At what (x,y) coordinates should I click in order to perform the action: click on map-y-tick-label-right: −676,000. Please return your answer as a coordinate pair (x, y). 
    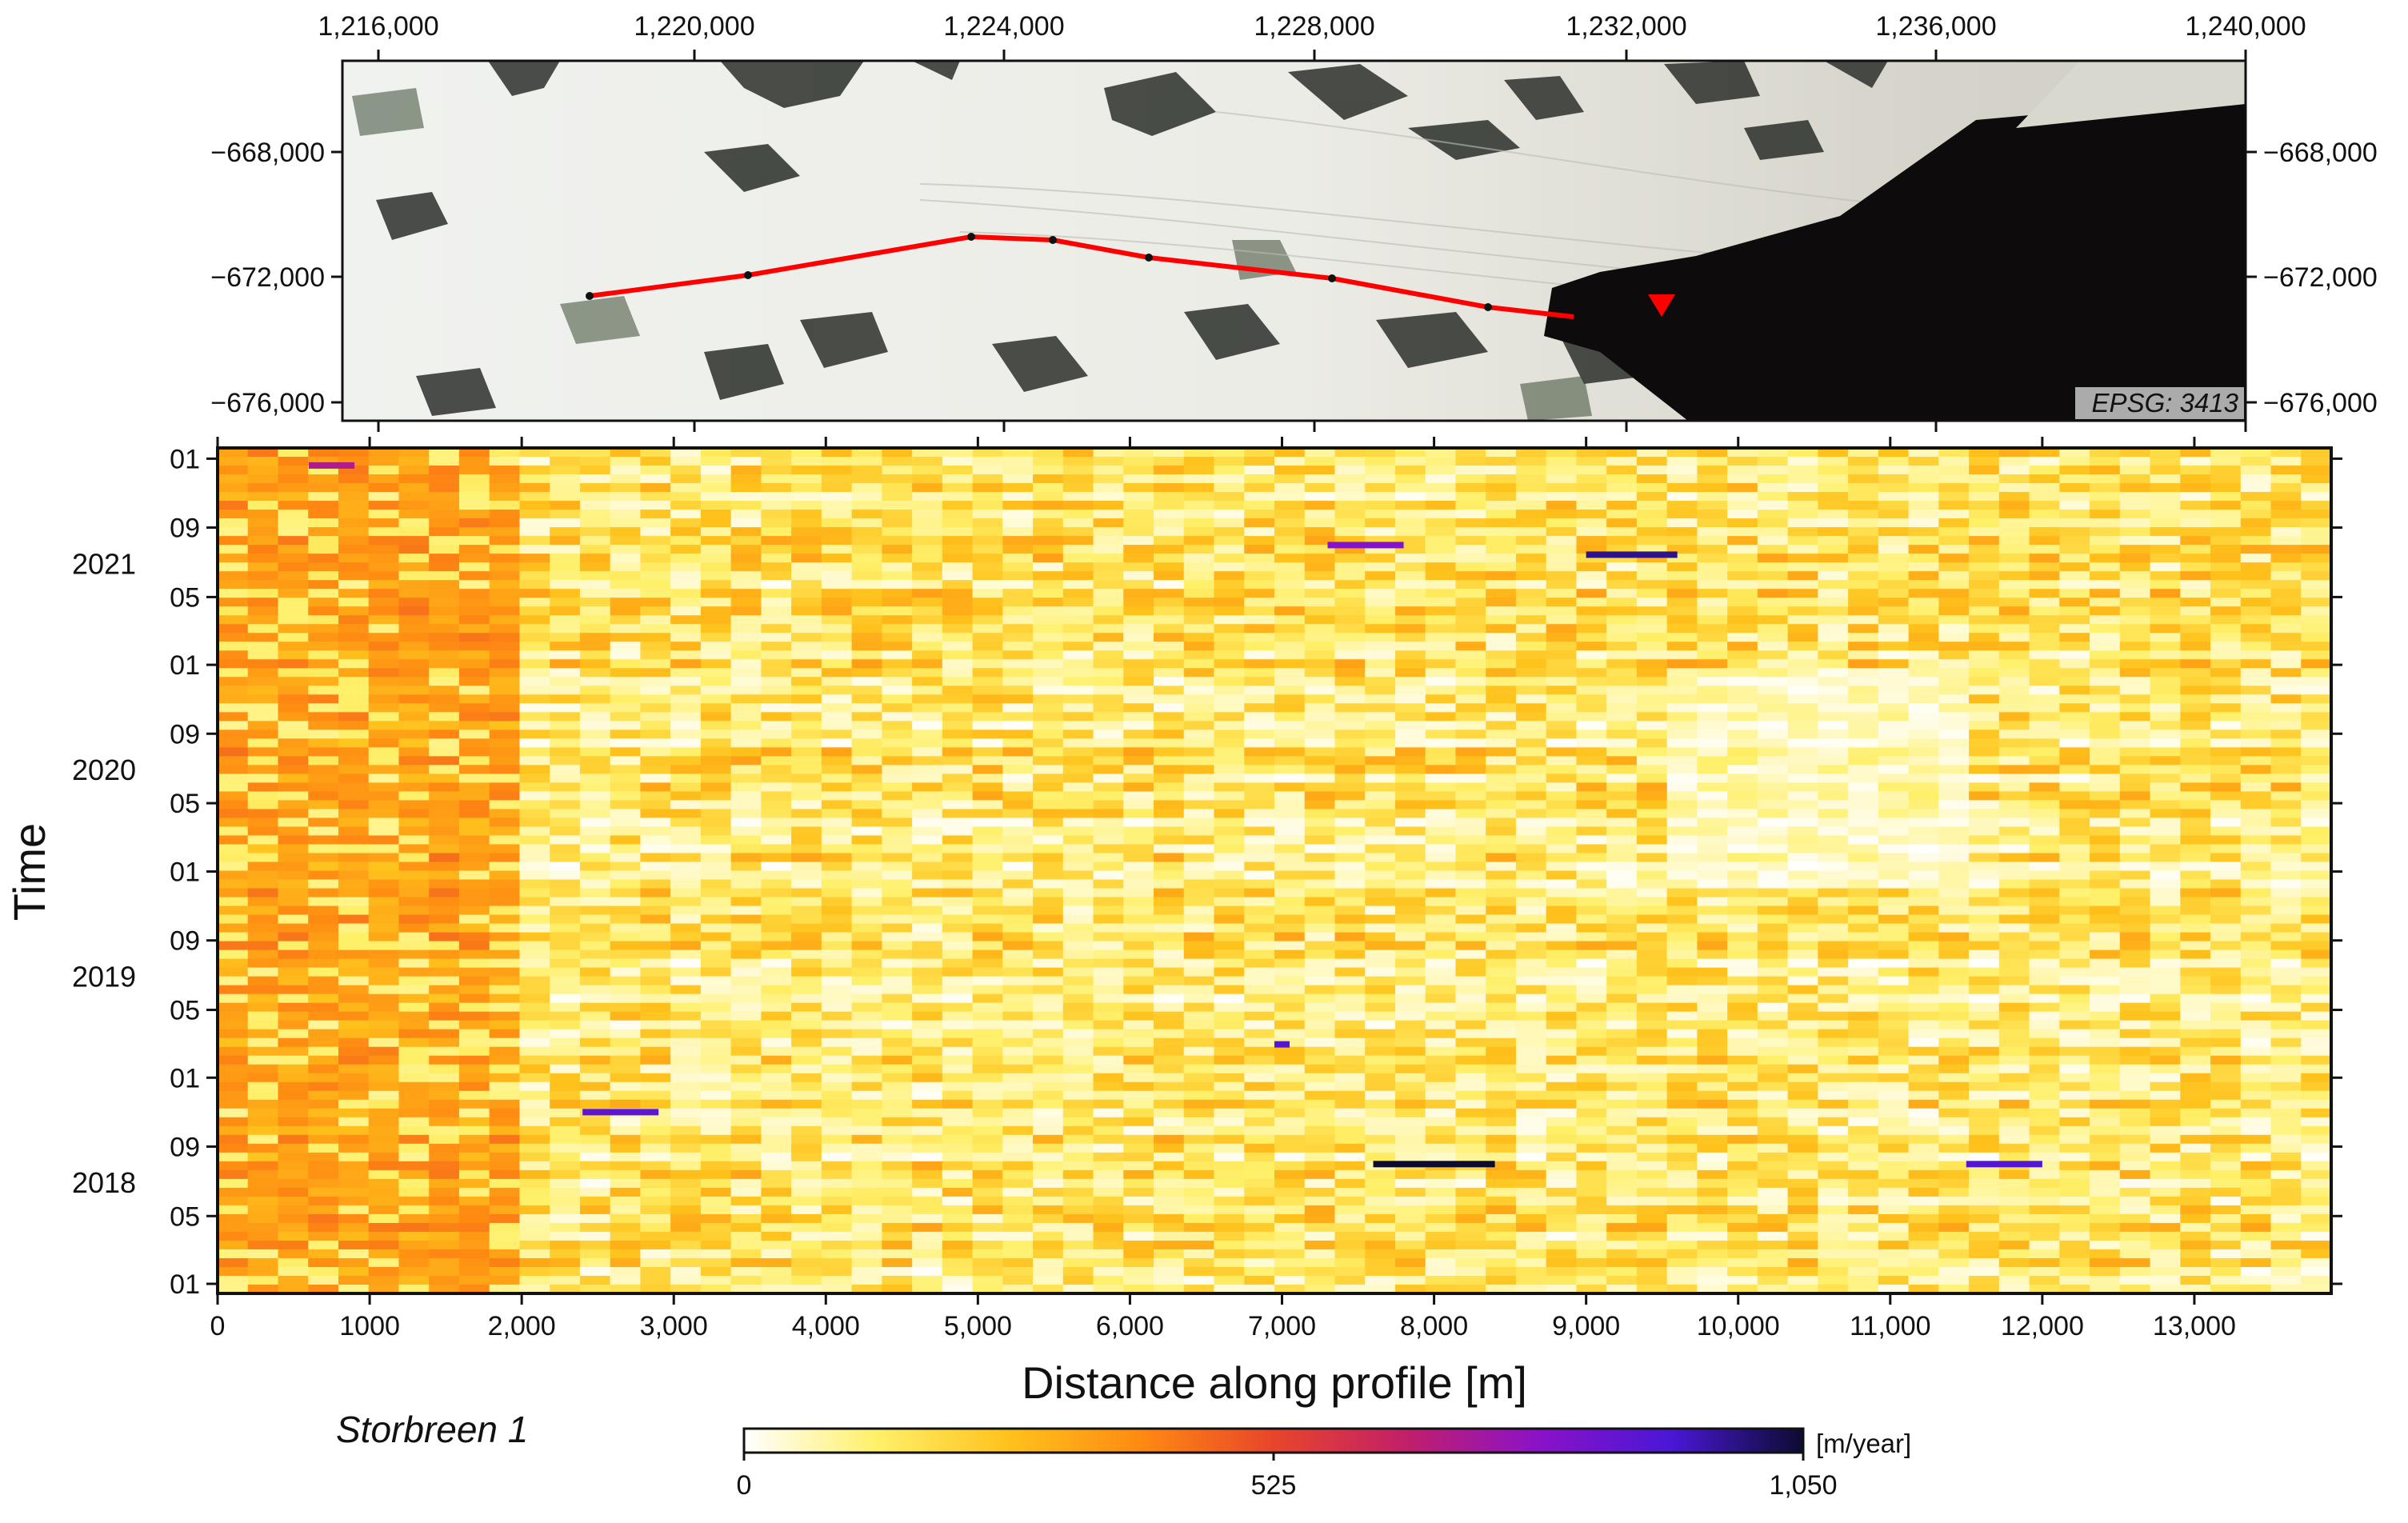
    Looking at the image, I should click on (2320, 403).